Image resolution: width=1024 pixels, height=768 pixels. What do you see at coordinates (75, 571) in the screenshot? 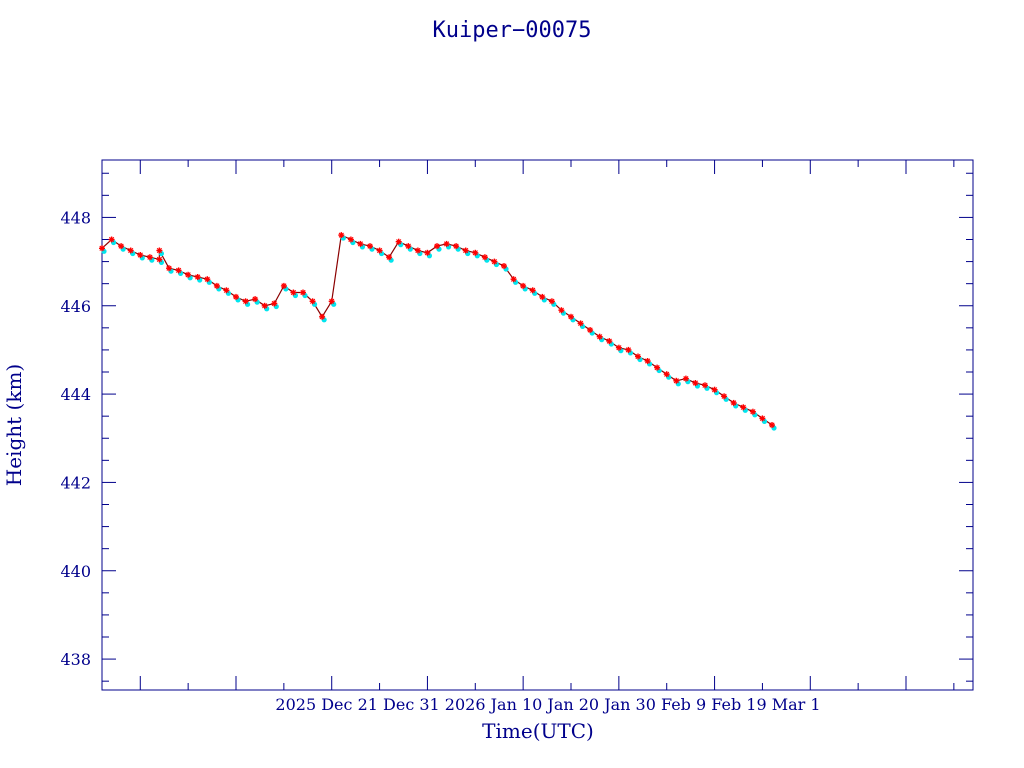
I see `y-tick-label: 440` at bounding box center [75, 571].